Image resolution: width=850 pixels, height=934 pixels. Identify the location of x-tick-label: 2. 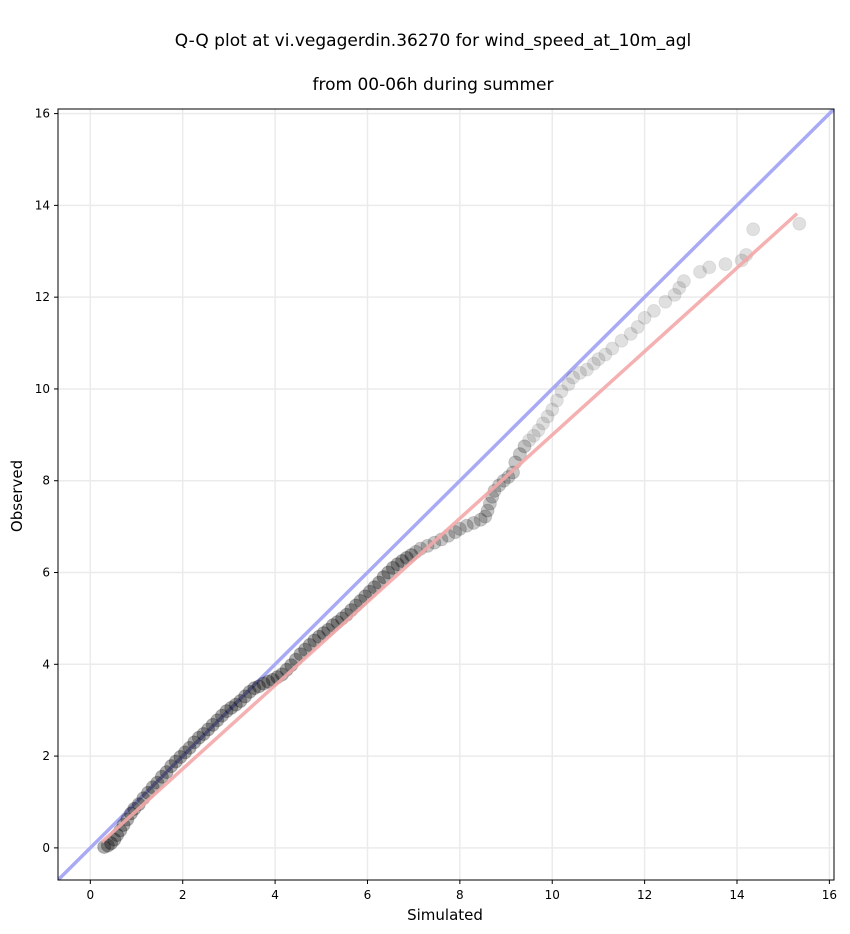
(183, 895).